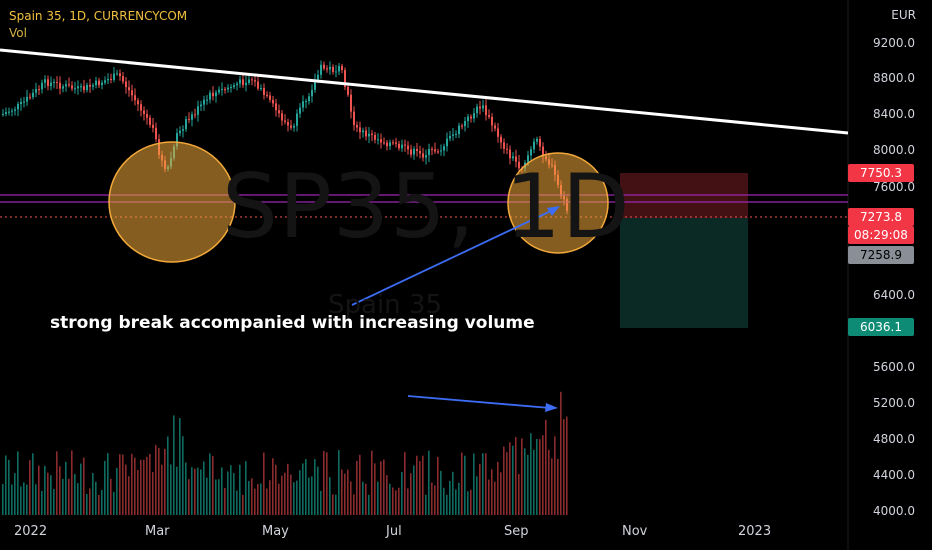 Image resolution: width=932 pixels, height=550 pixels. I want to click on september-highlight-circle, so click(558, 203).